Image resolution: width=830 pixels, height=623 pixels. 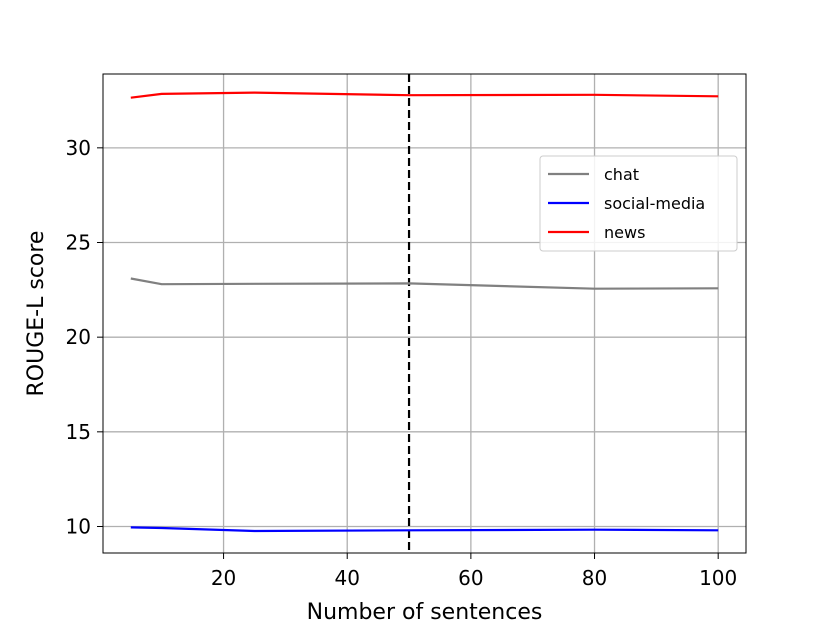 I want to click on y-axis-label: ROUGE-L score, so click(x=36, y=314).